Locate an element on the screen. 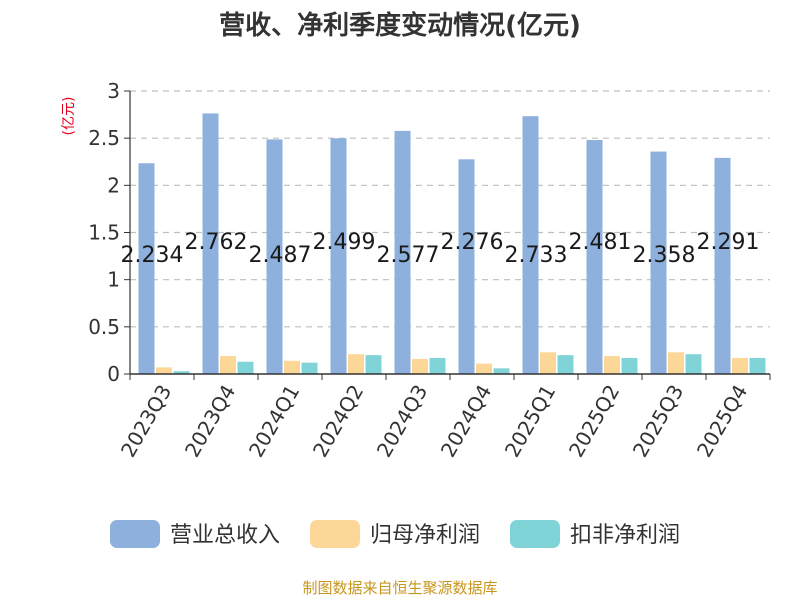 The height and width of the screenshot is (600, 800). data-source-note: 制图数据来自恒生聚源数据库 is located at coordinates (399, 588).